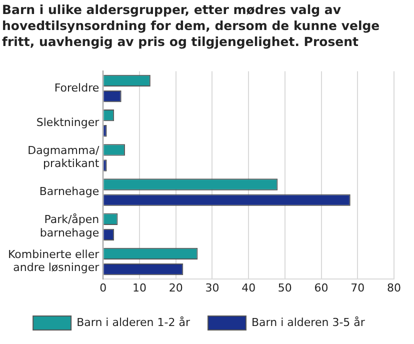  I want to click on x-tick-label: 10, so click(139, 287).